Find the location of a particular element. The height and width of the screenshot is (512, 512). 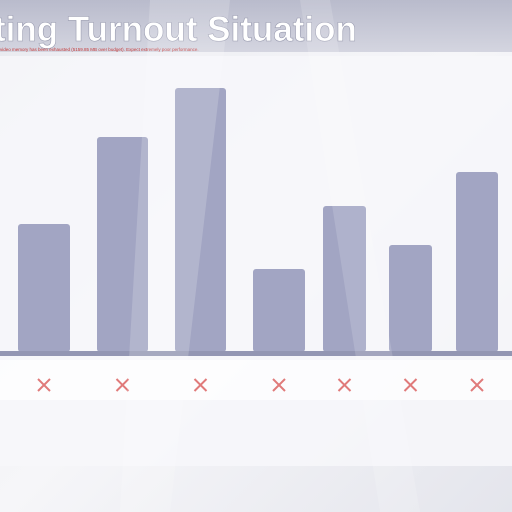

baseline is located at coordinates (256, 353).